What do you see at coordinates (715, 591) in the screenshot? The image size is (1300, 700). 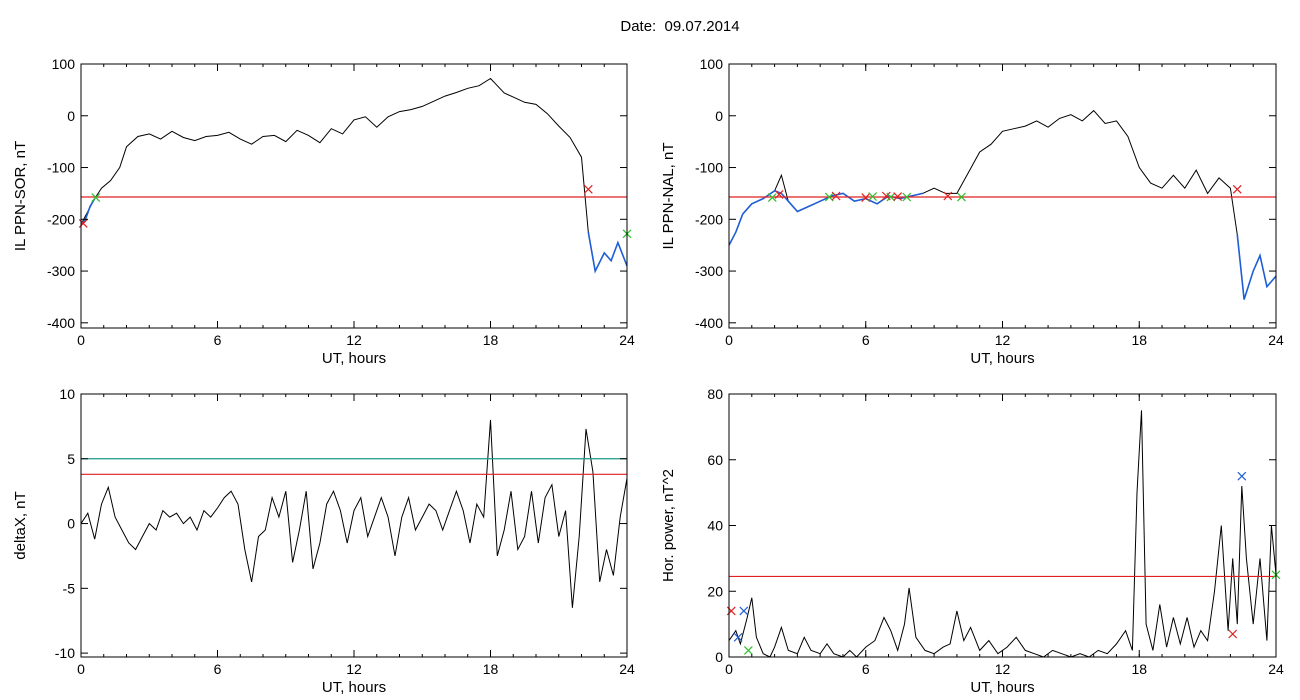 I see `y-tick-label: 20` at bounding box center [715, 591].